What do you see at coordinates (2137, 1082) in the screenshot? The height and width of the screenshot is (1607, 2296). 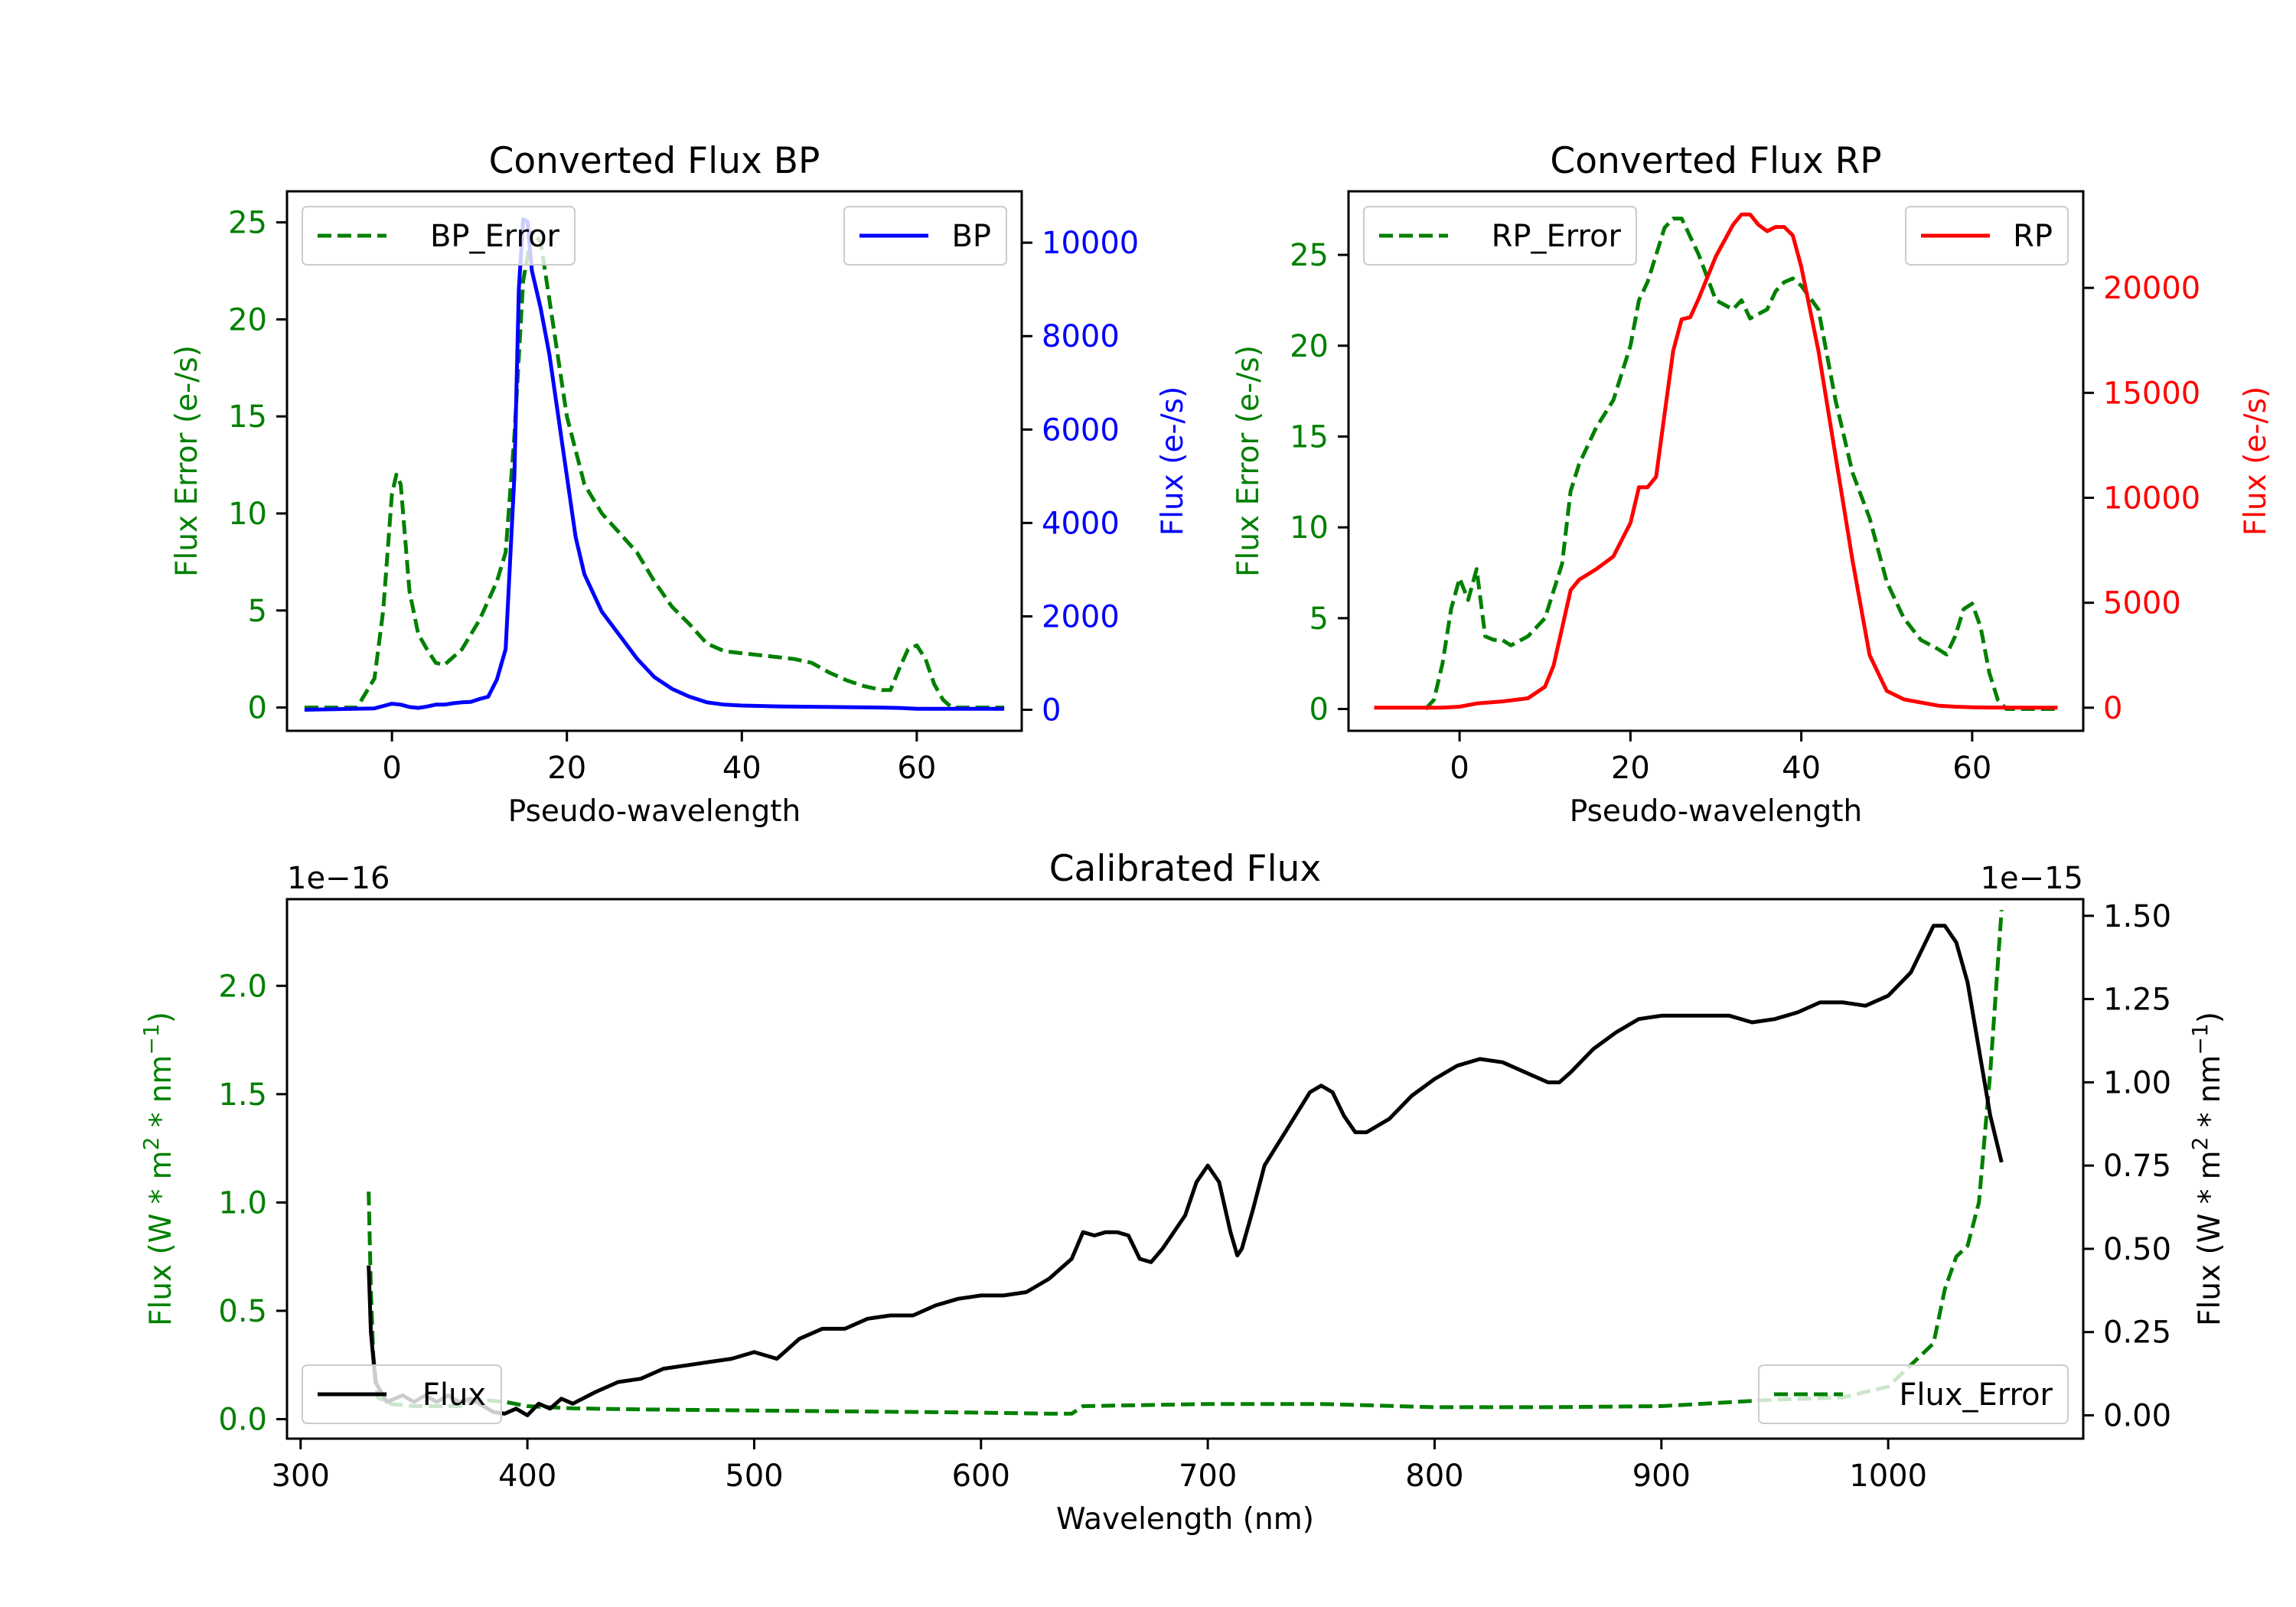 I see `y-right-tick-label: 1.00` at bounding box center [2137, 1082].